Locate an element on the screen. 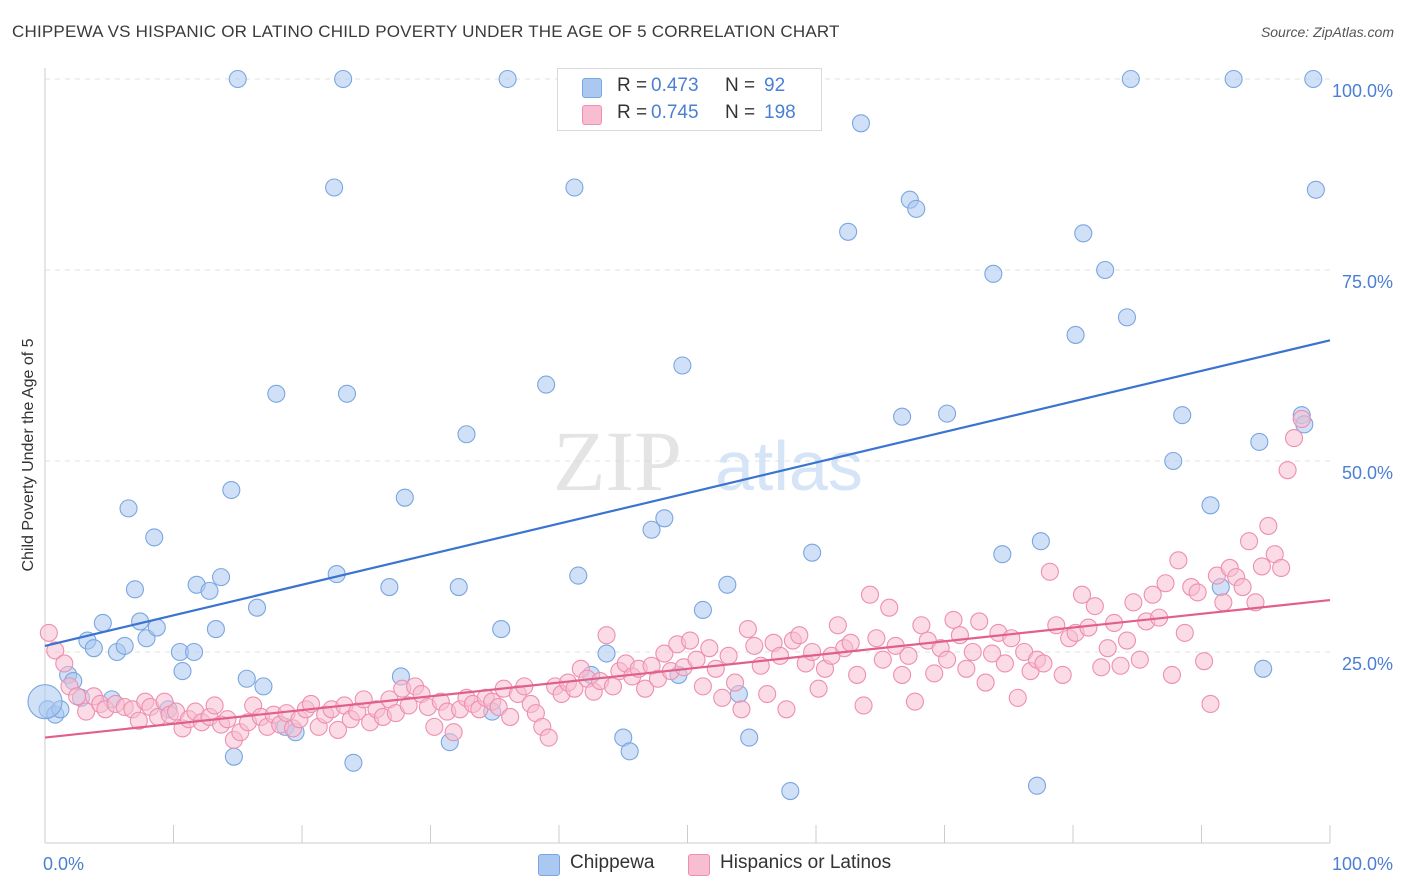 The width and height of the screenshot is (1406, 892). legend-r-label: R = is located at coordinates (632, 85).